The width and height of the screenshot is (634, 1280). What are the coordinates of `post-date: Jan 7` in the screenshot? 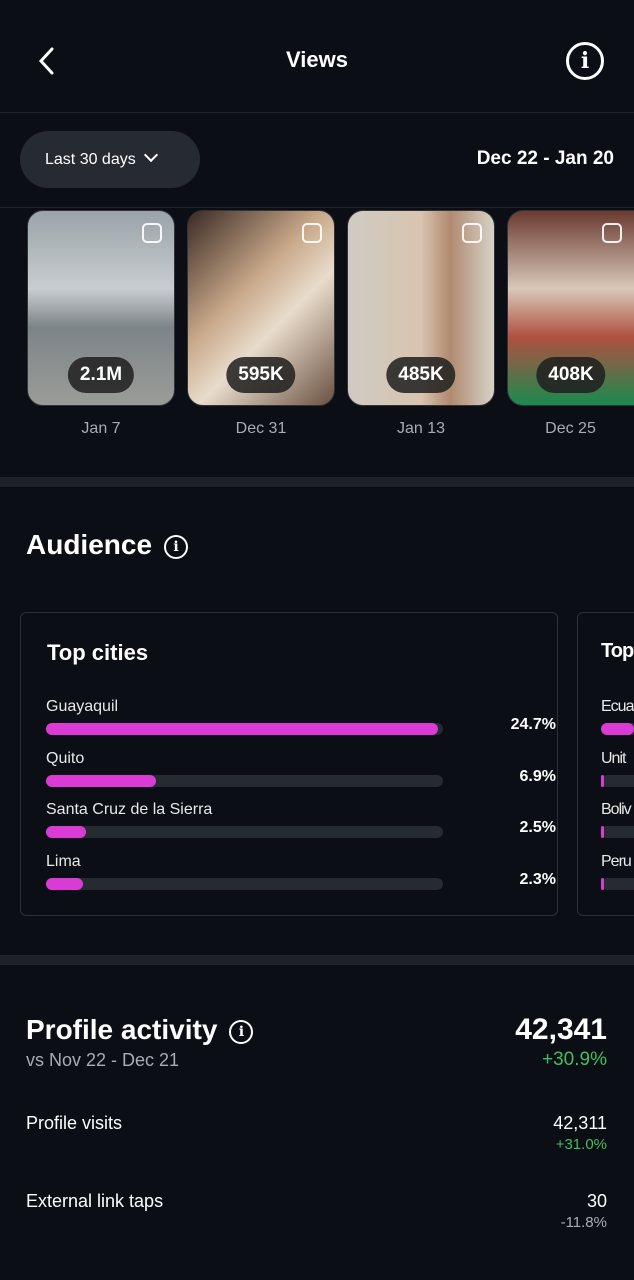 It's located at (101, 428).